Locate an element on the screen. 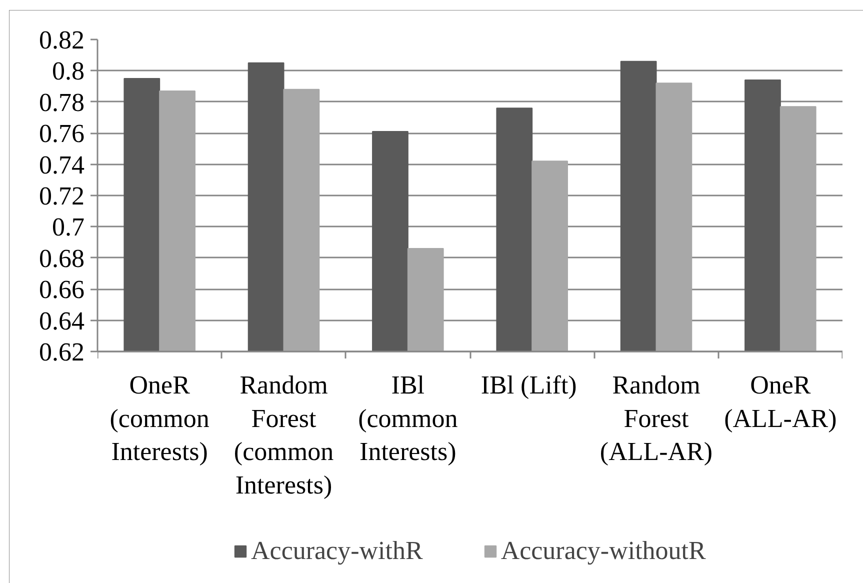  y-tick-label: 0.74 is located at coordinates (61, 165).